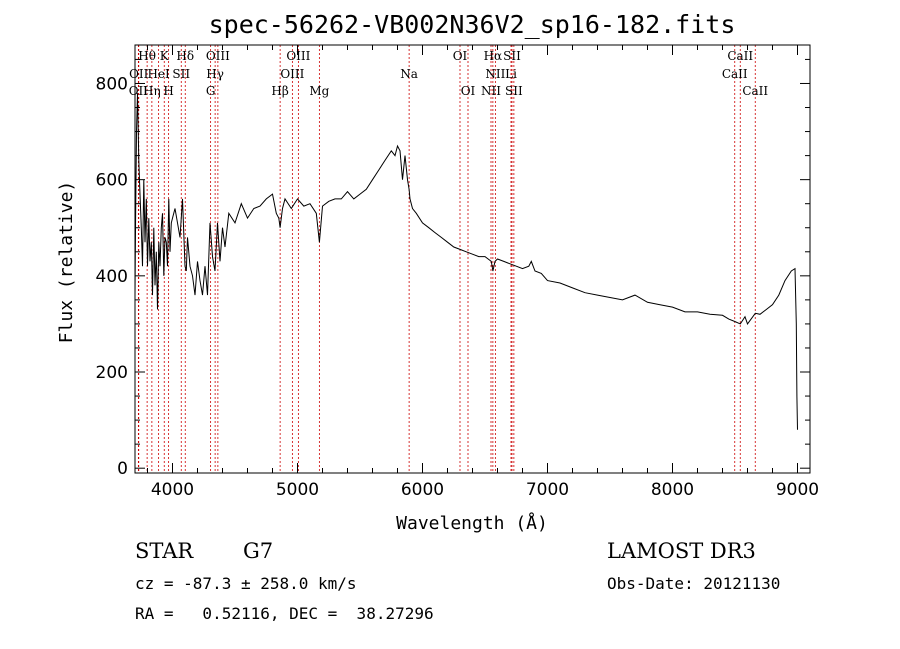 Image resolution: width=900 pixels, height=649 pixels. I want to click on x-tick-label-3: 7000, so click(547, 490).